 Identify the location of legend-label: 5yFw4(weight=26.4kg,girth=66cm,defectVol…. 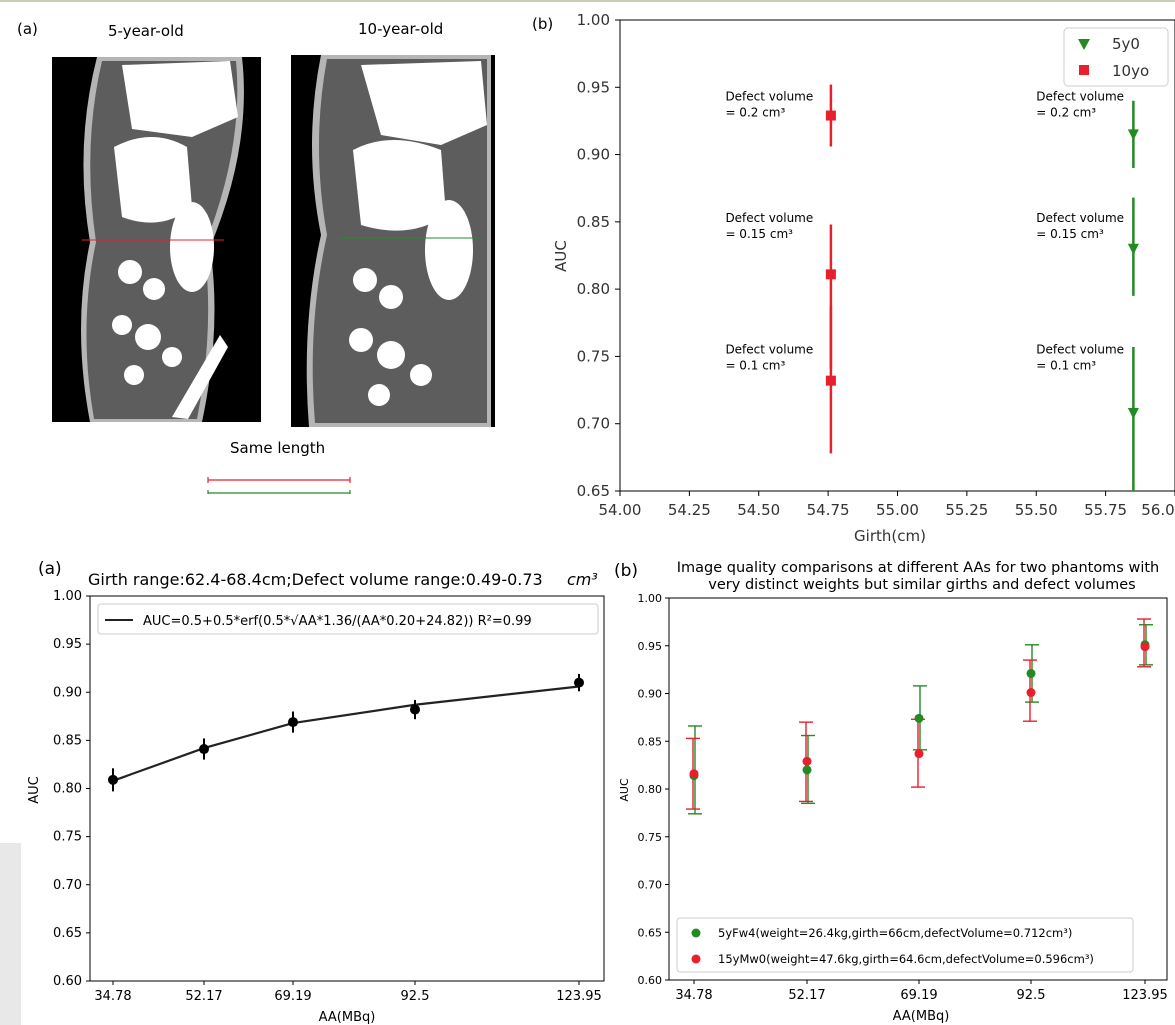
(895, 933).